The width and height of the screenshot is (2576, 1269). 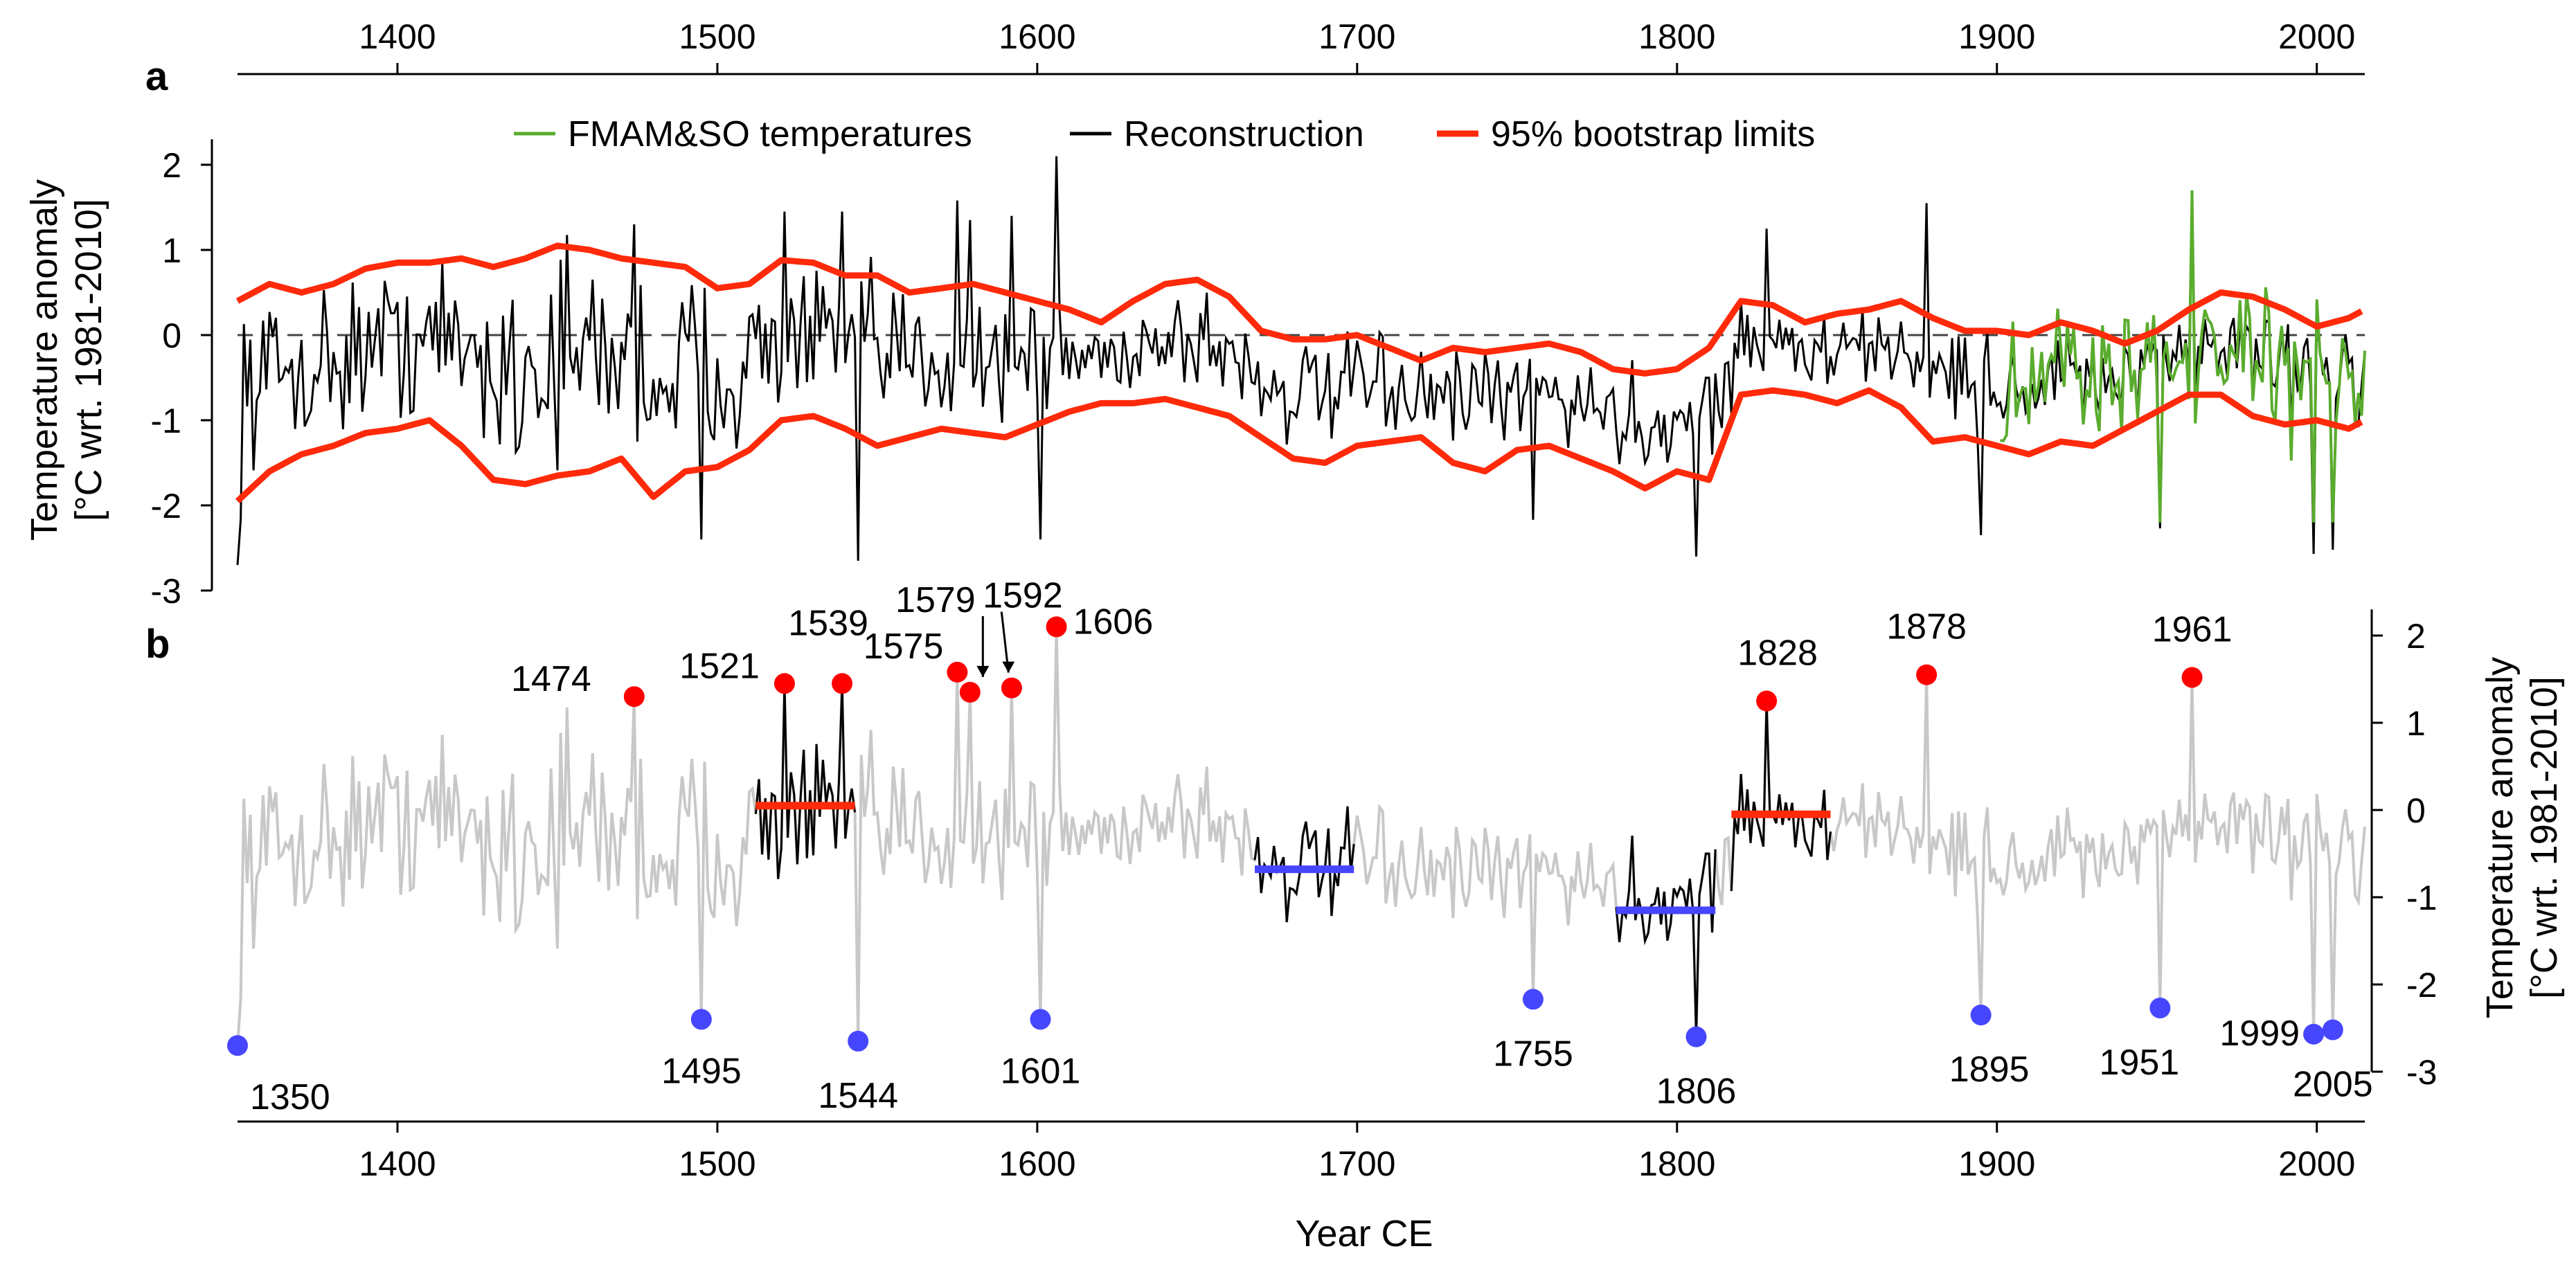 What do you see at coordinates (2192, 629) in the screenshot?
I see `warm-extreme-label: 1961` at bounding box center [2192, 629].